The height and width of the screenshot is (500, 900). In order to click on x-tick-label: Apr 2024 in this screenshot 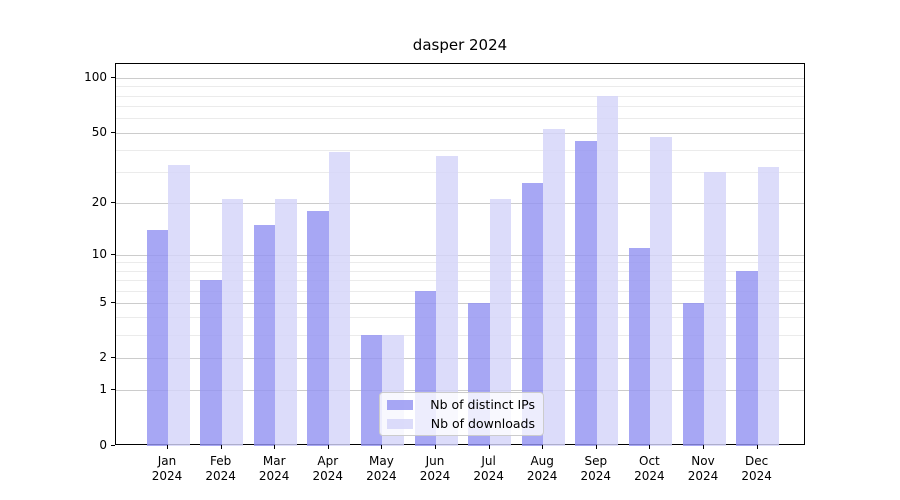, I will do `click(328, 469)`.